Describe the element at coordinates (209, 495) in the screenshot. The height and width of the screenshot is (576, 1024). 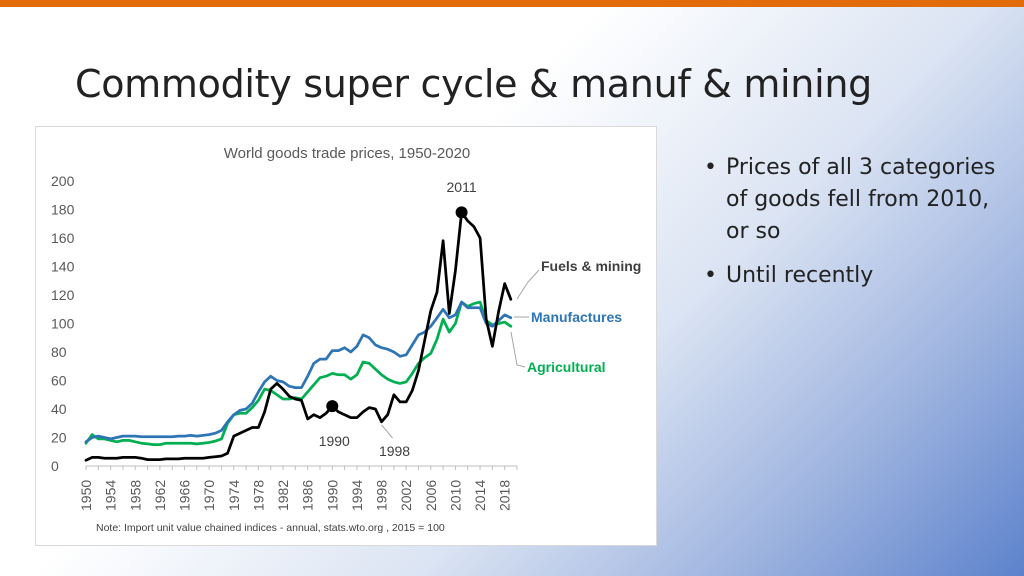
I see `x-tick-label: 1970` at that location.